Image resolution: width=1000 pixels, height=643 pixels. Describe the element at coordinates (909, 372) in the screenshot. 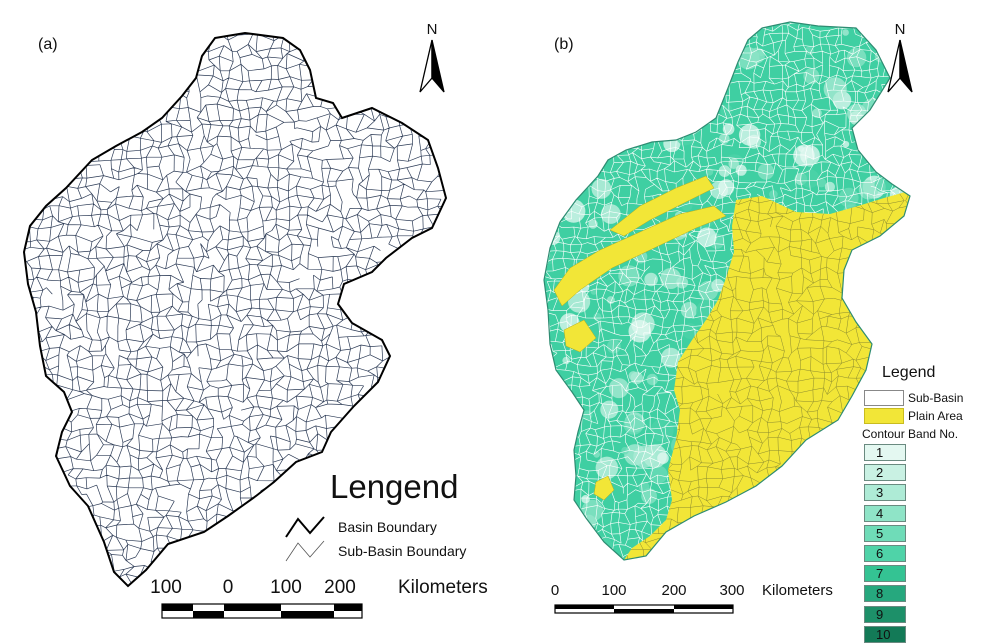

I see `legend-title-b: Legend` at that location.